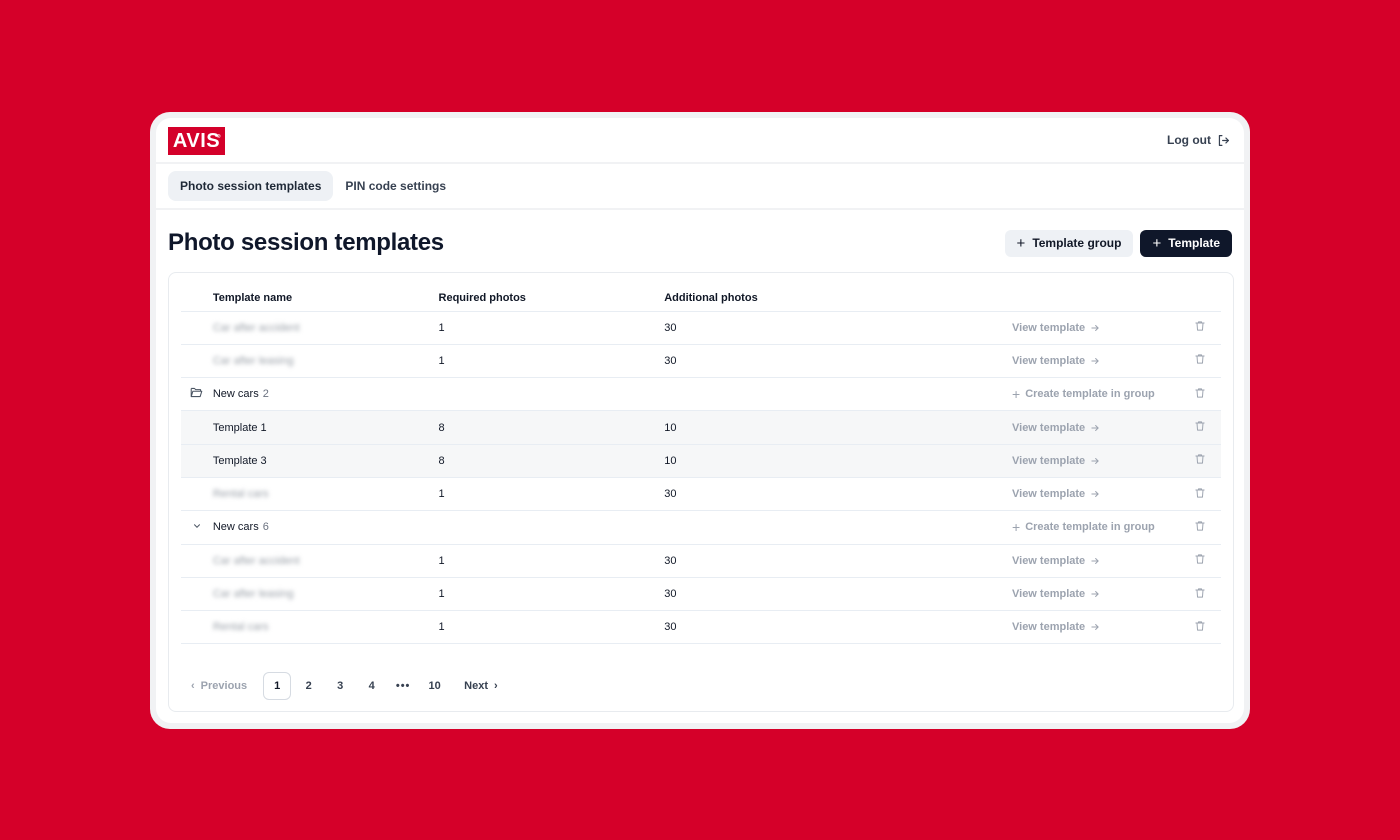 The width and height of the screenshot is (1400, 840). Describe the element at coordinates (551, 292) in the screenshot. I see `column-header-required-photos: Required photos` at that location.